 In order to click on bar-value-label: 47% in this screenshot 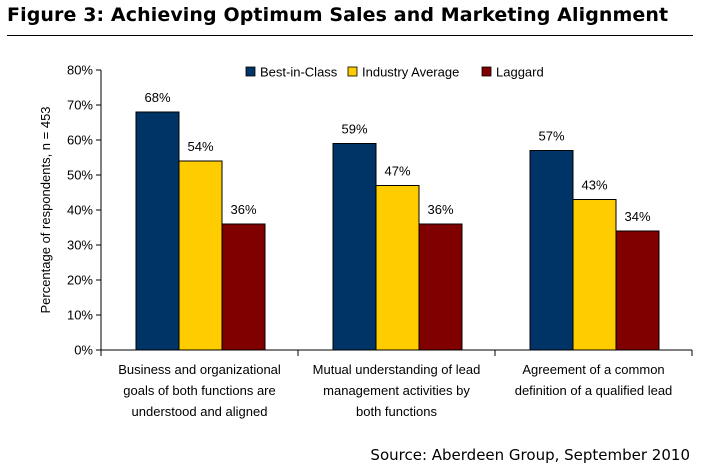, I will do `click(397, 171)`.